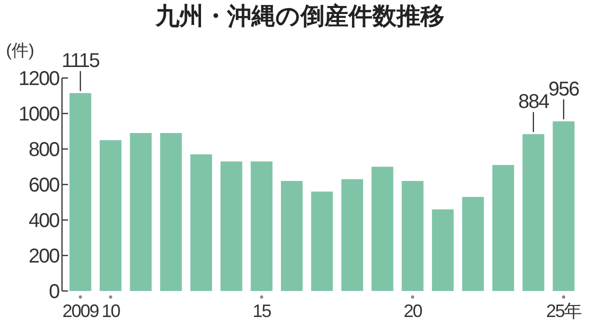 The width and height of the screenshot is (600, 325). Describe the element at coordinates (81, 61) in the screenshot. I see `data-label: 1115` at that location.